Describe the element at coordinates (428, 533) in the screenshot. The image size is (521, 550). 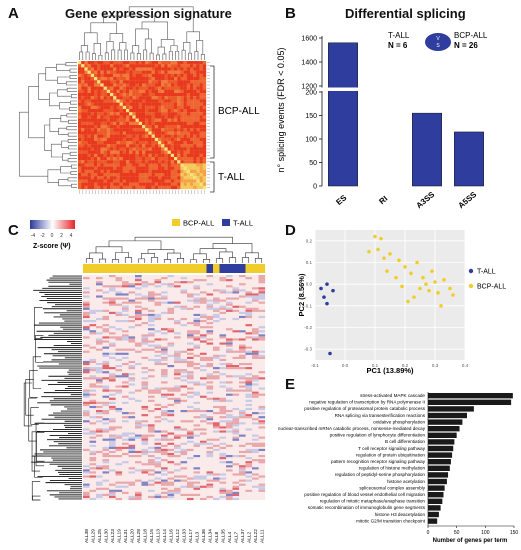
I see `x-tick-label: 0` at that location.